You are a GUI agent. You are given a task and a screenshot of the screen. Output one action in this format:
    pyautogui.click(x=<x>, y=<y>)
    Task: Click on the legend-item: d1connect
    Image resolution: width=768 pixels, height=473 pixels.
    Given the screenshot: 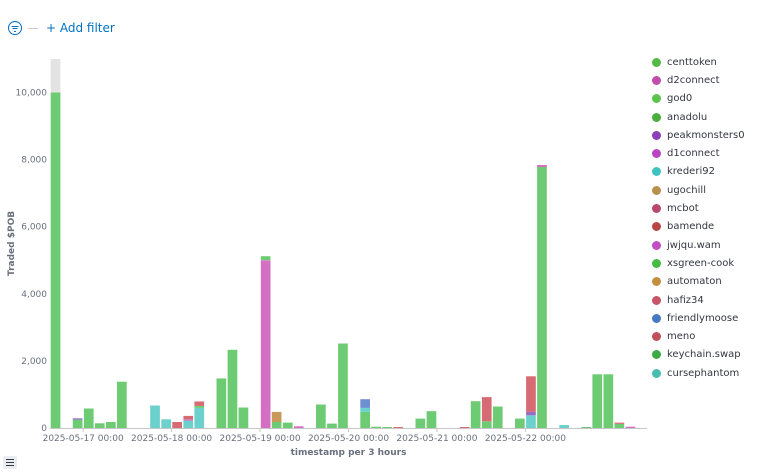 What is the action you would take?
    pyautogui.click(x=698, y=153)
    